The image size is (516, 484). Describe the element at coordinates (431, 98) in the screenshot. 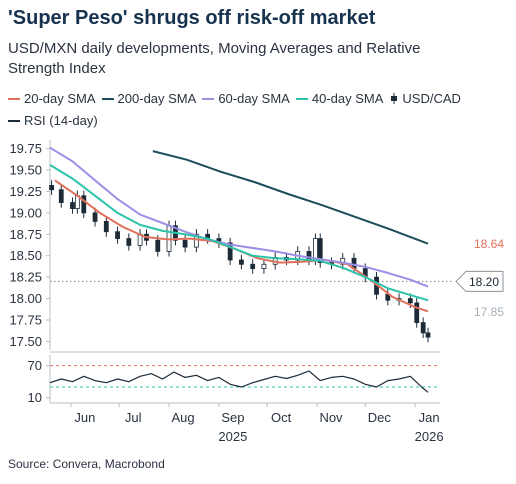

I see `legend-label: USD/CAD` at that location.